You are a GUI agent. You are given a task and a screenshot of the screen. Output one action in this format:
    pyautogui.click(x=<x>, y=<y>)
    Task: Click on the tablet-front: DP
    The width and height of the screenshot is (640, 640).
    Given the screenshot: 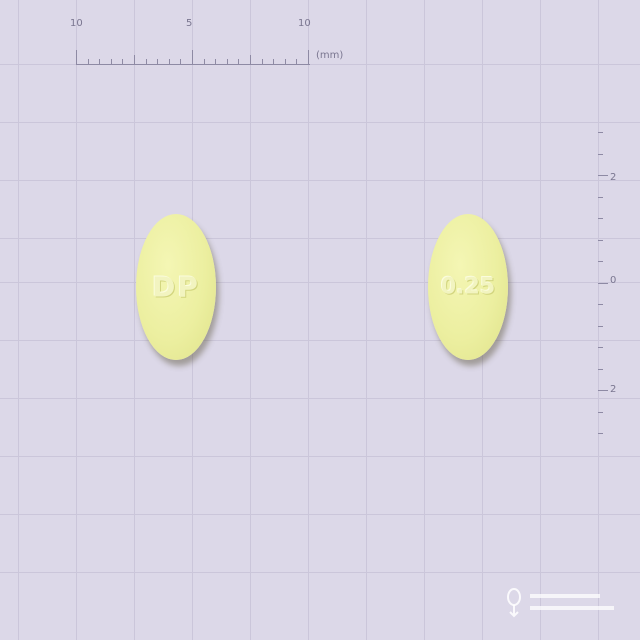 What is the action you would take?
    pyautogui.click(x=176, y=287)
    